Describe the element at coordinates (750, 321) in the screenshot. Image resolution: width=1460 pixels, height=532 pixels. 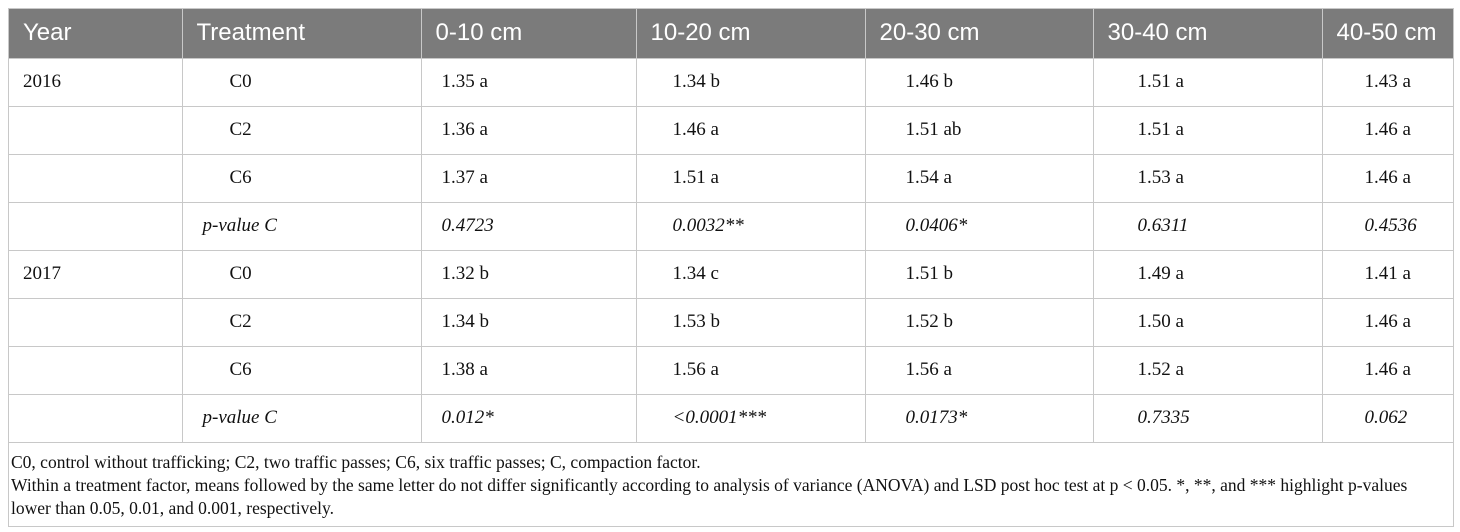
I see `value-cell: 1.53 b` at that location.